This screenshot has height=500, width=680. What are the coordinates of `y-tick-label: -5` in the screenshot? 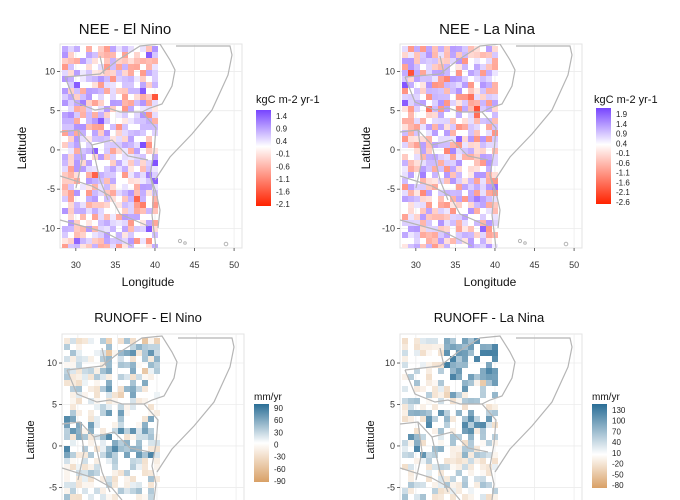 It's located at (391, 487).